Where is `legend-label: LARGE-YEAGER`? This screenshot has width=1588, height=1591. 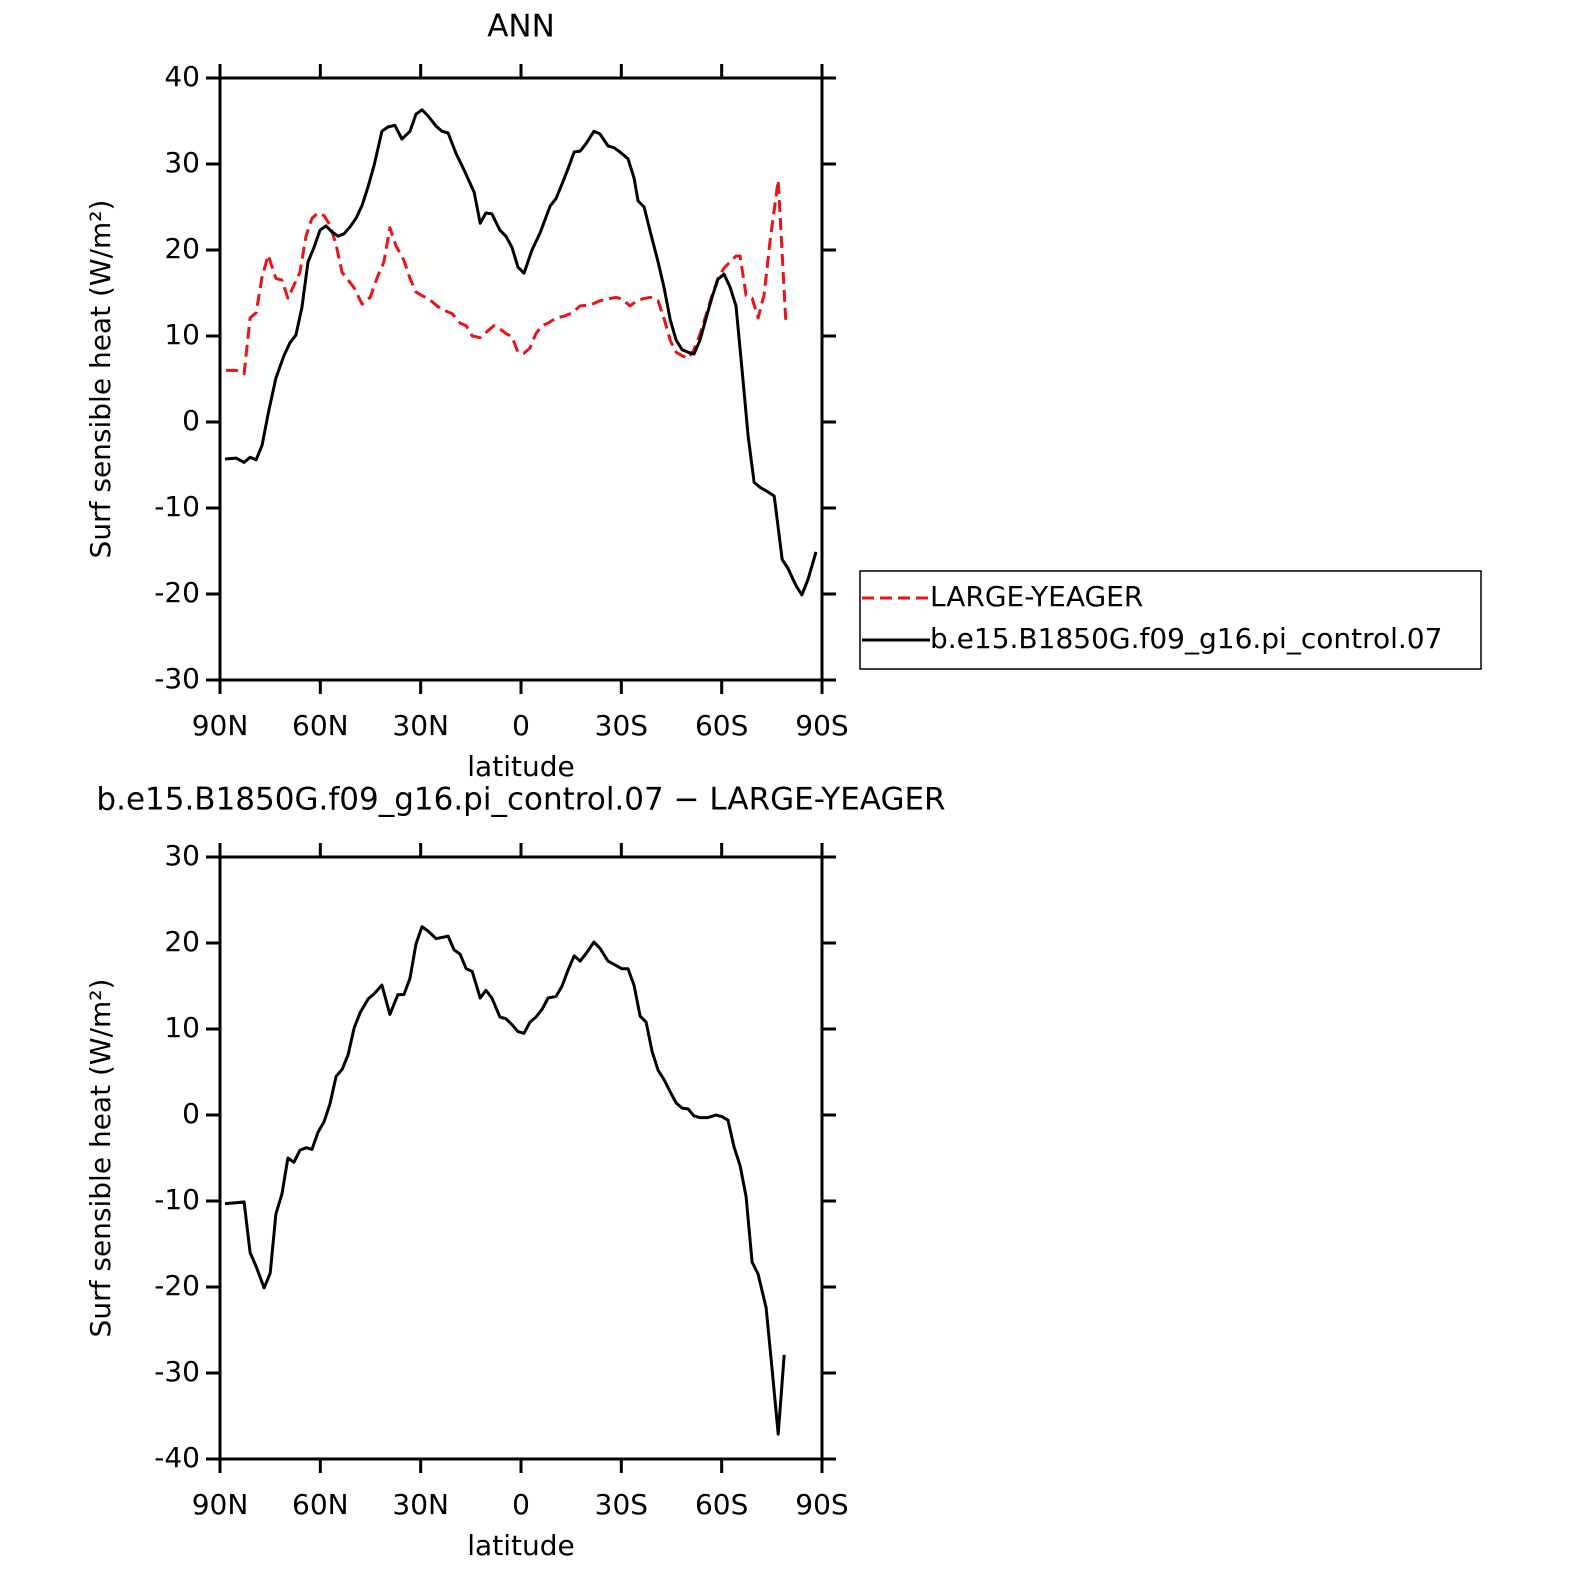
legend-label: LARGE-YEAGER is located at coordinates (1036, 596).